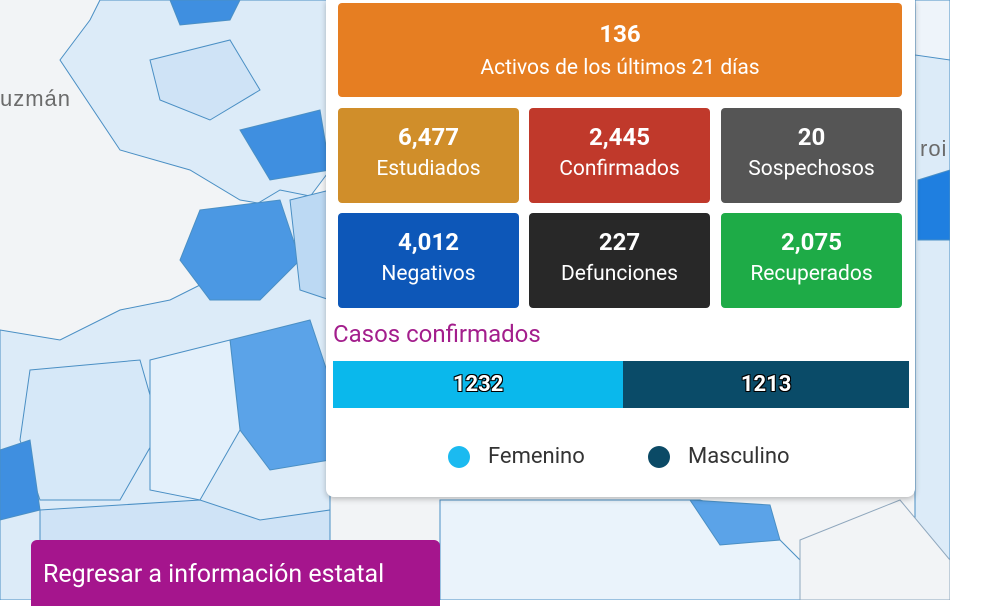  I want to click on tile-confirmados: 2,445 Confirmados, so click(619, 155).